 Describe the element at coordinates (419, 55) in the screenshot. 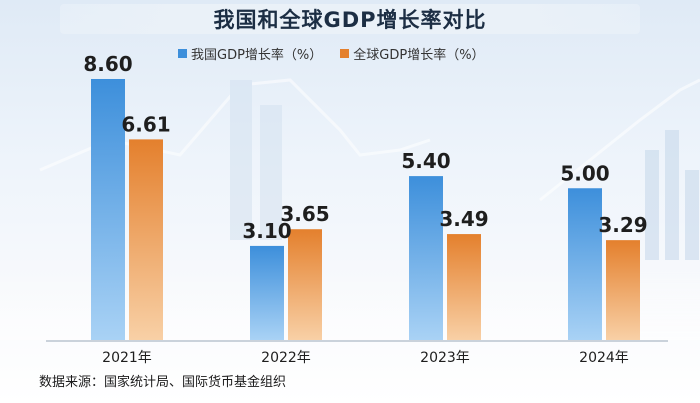

I see `legend-label-global: 全球GDP增长率（%）` at that location.